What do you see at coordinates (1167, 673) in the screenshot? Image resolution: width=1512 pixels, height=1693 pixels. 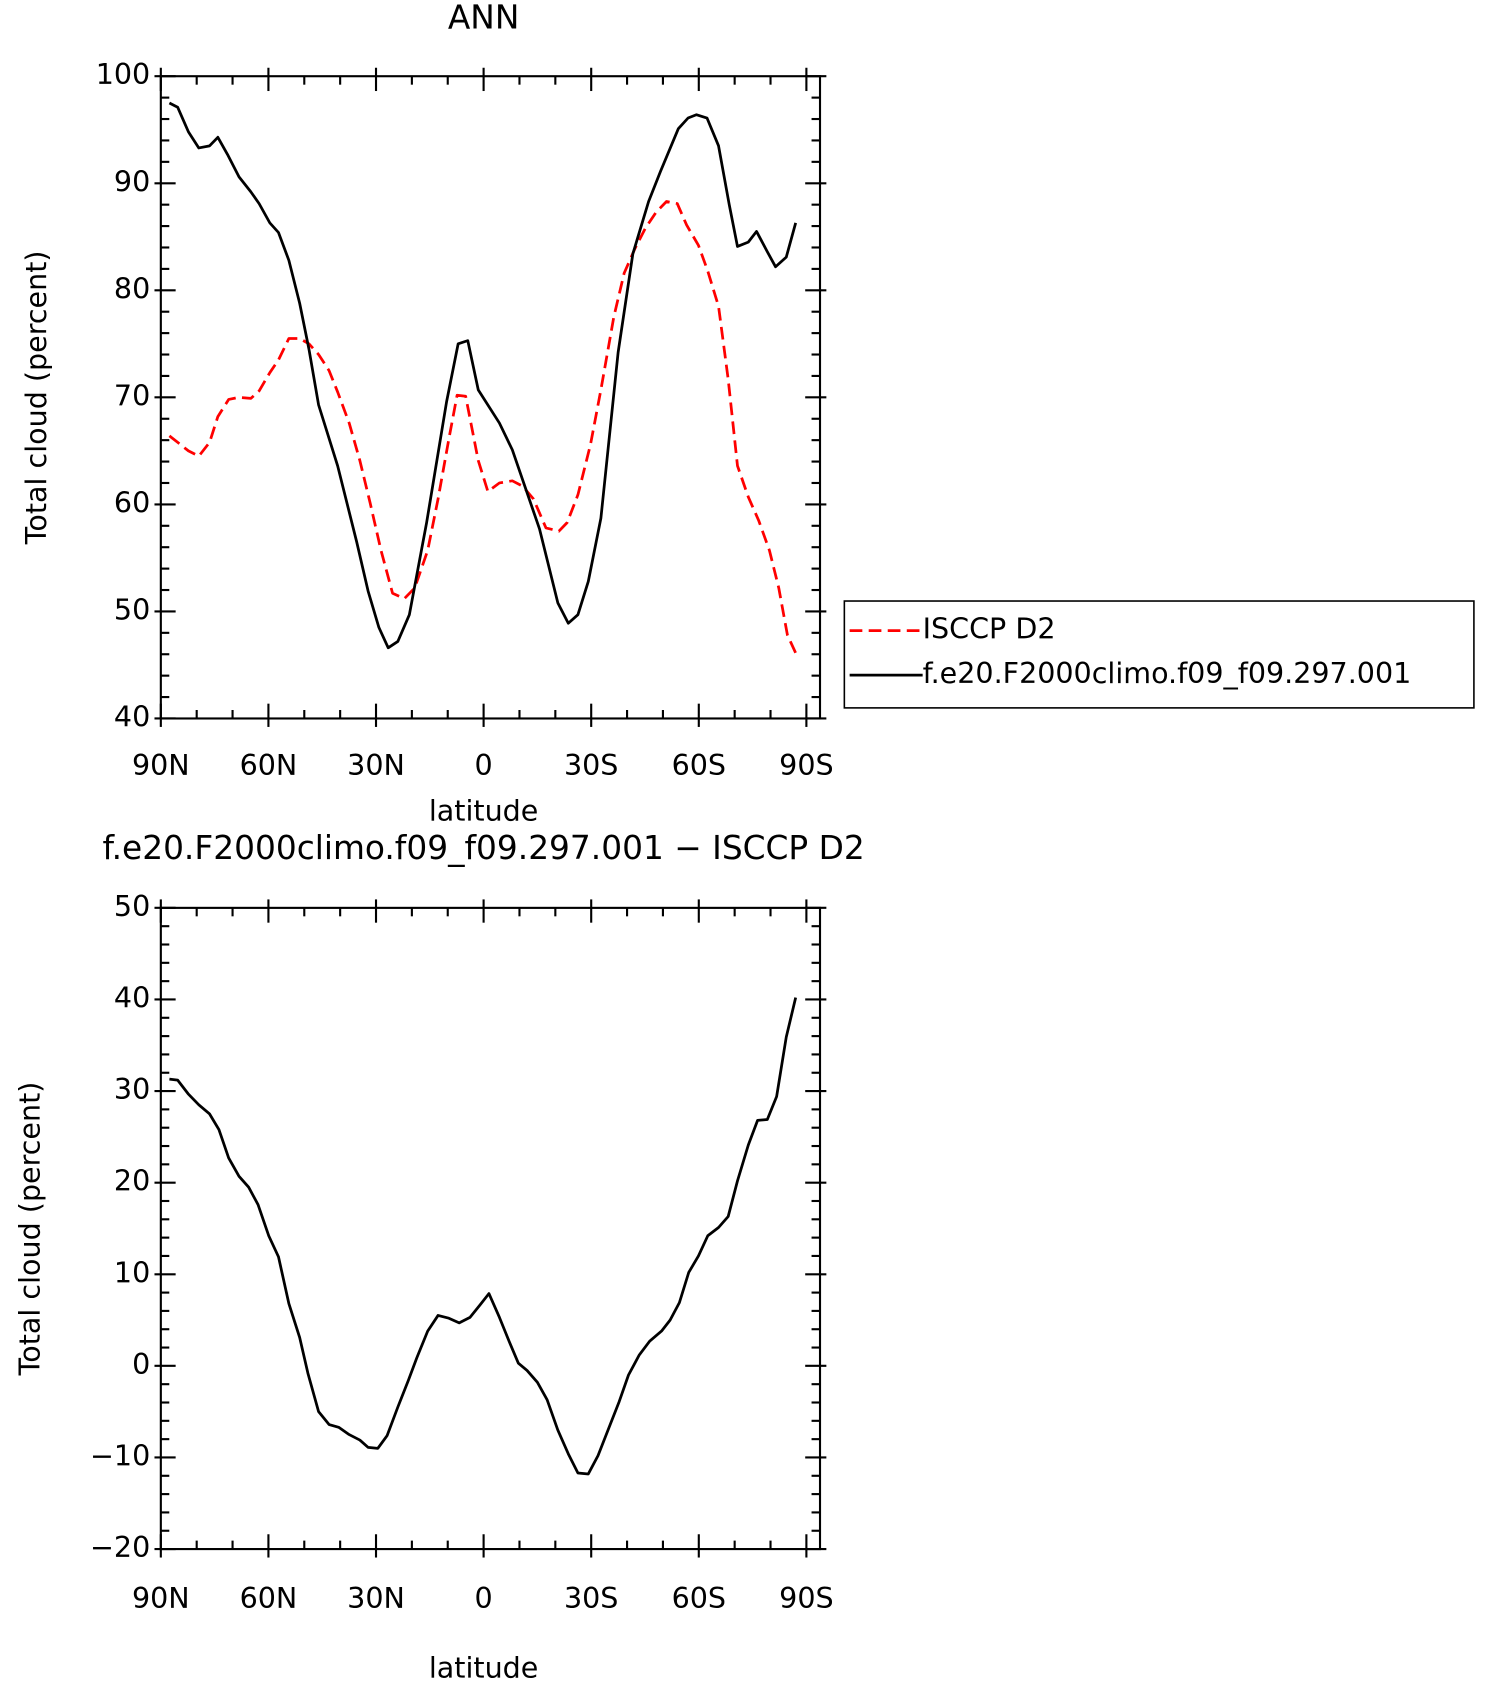 I see `legend-label: f.e20.F2000climo.f09_f09.297.001` at bounding box center [1167, 673].